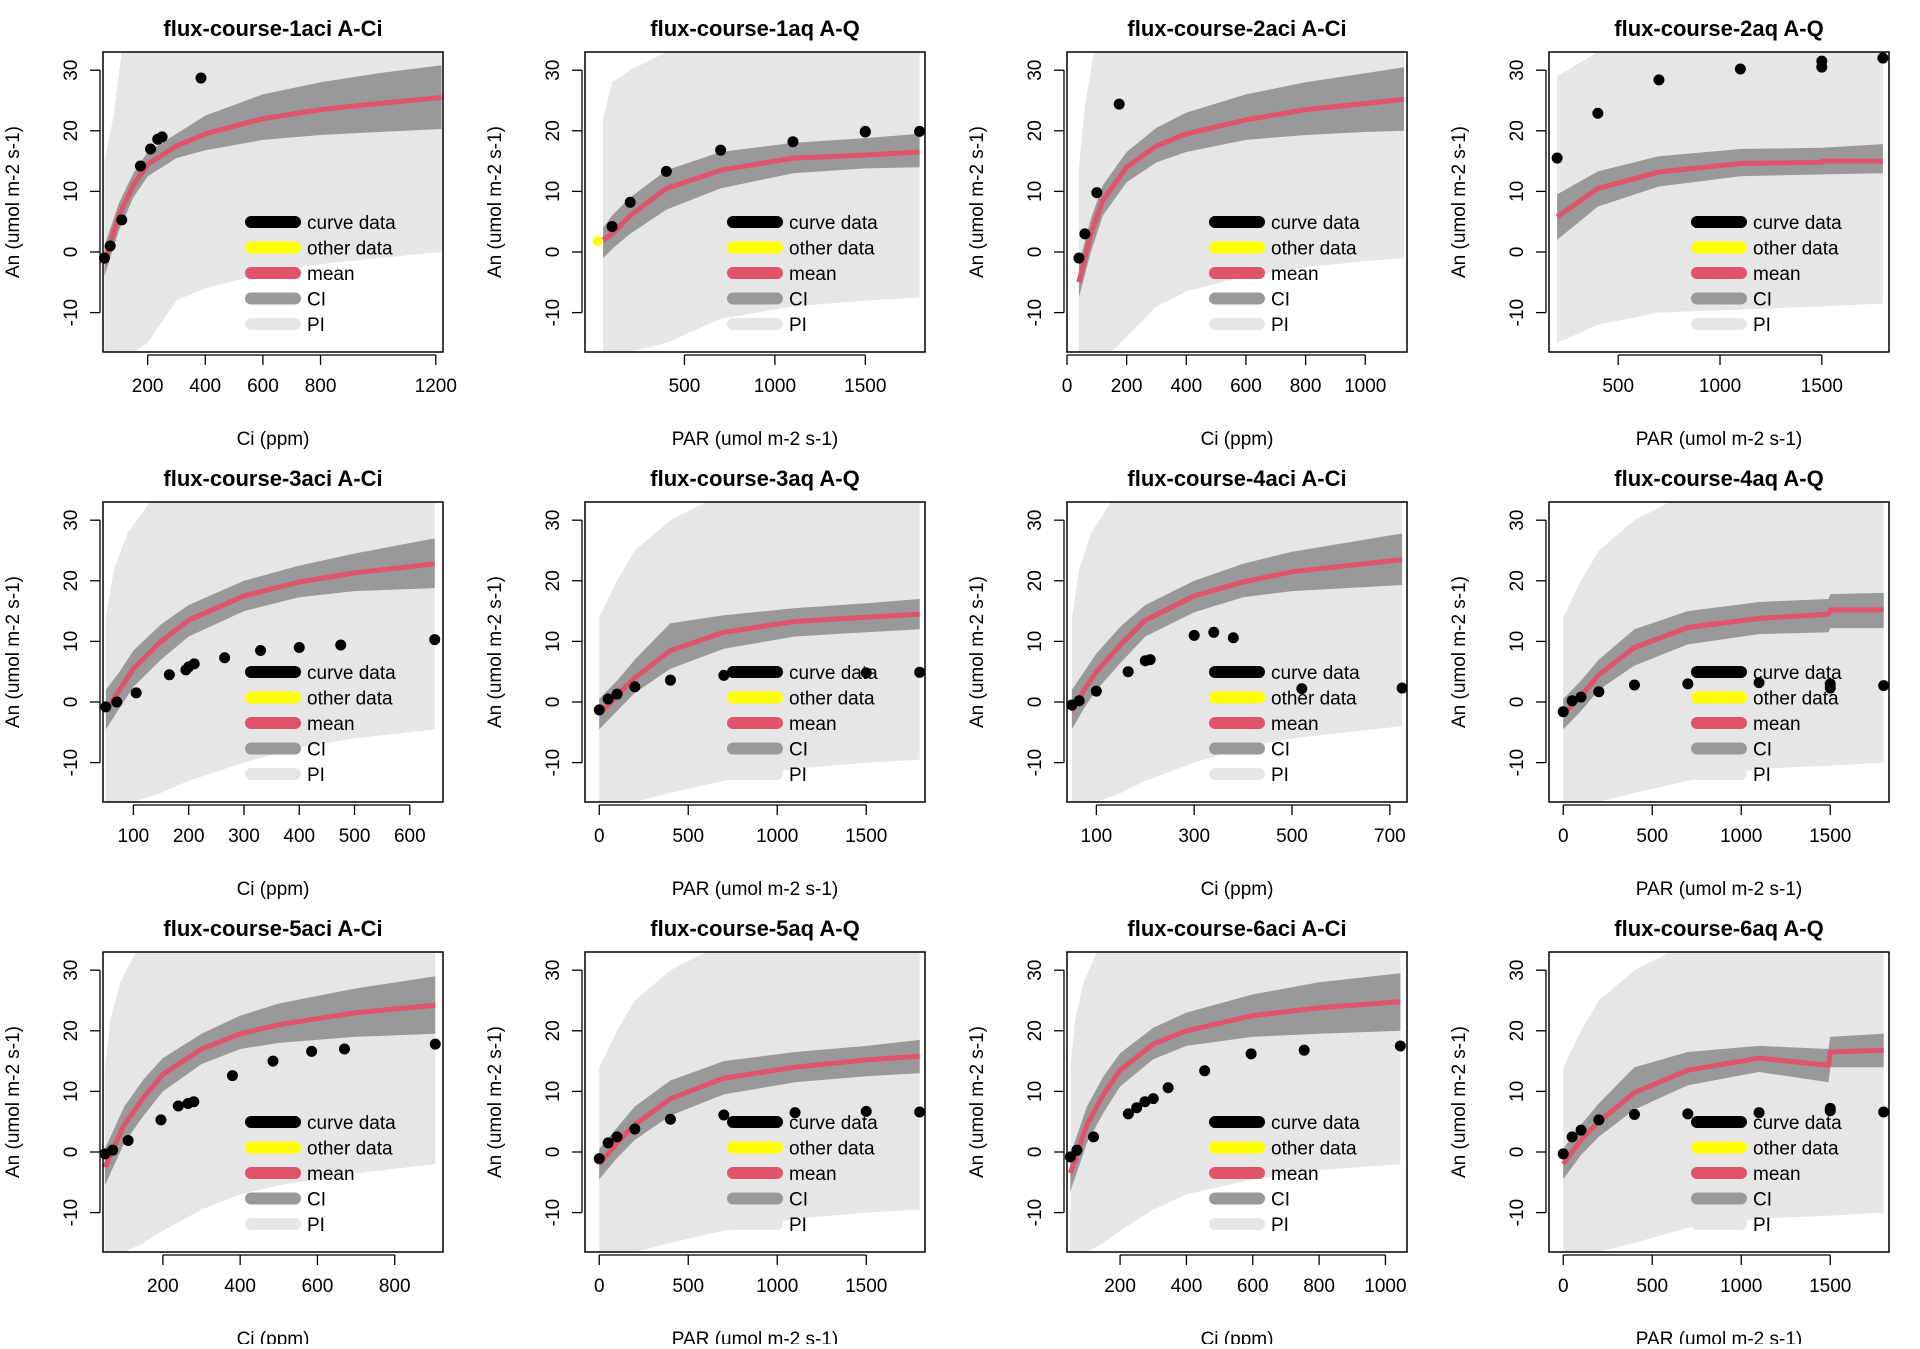  Describe the element at coordinates (1704, 825) in the screenshot. I see `x-axis: 0 500 1000 1500` at that location.